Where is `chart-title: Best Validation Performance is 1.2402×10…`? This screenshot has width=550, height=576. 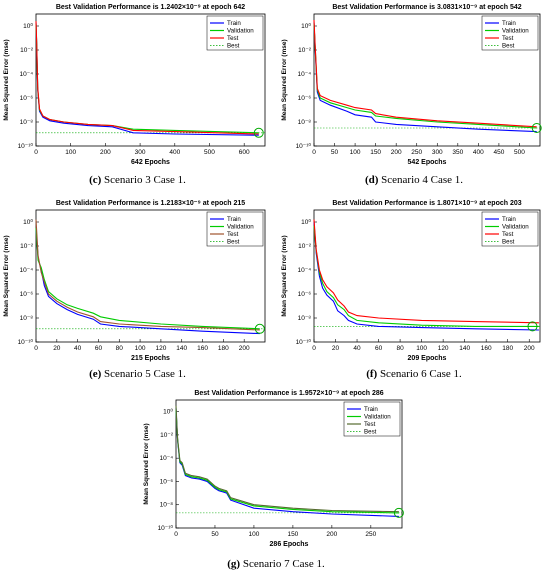 chart-title: Best Validation Performance is 1.2402×10… is located at coordinates (150, 7).